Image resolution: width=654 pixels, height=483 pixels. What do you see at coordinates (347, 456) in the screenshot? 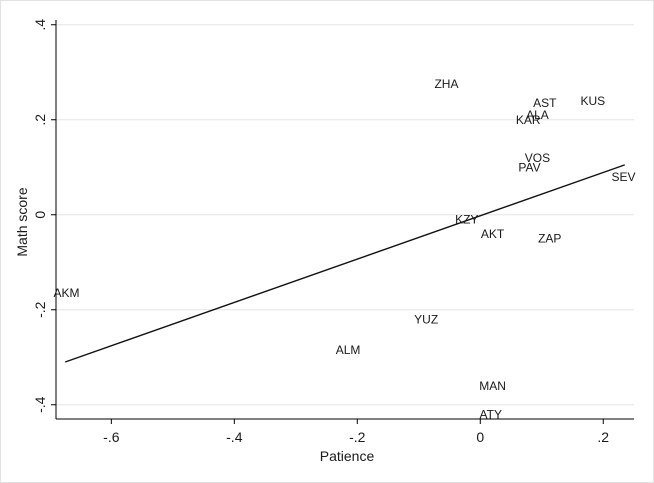
I see `x-axis-title: Patience` at bounding box center [347, 456].